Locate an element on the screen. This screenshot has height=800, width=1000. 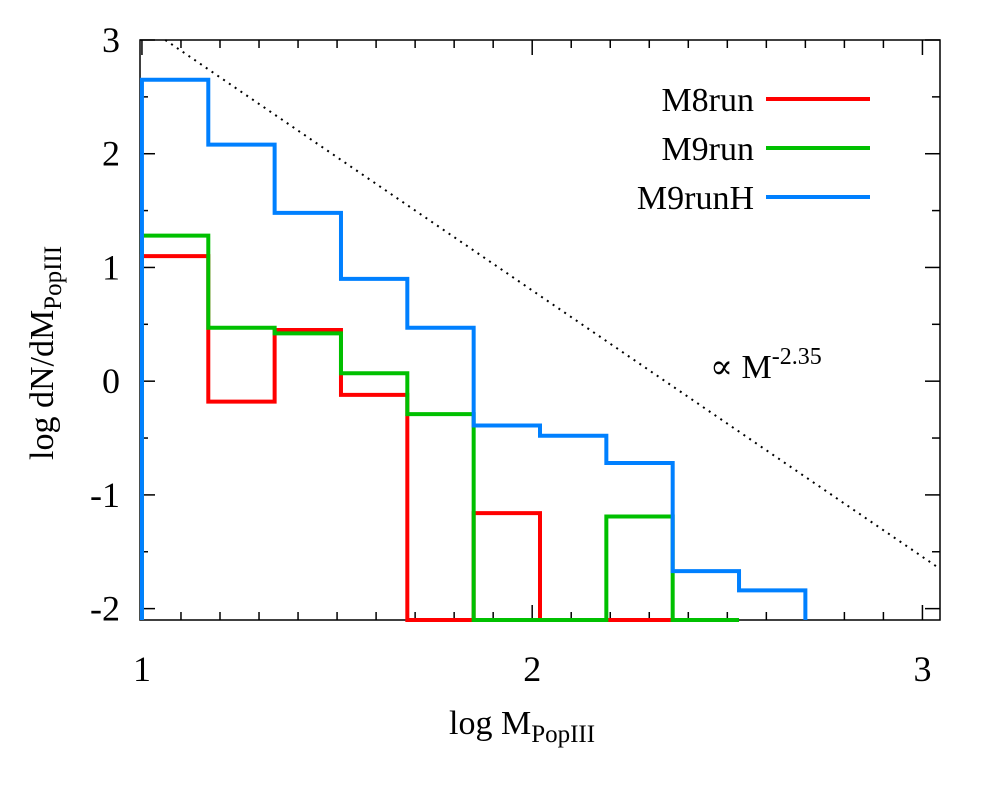
y-tick-label: 2 is located at coordinates (111, 154).